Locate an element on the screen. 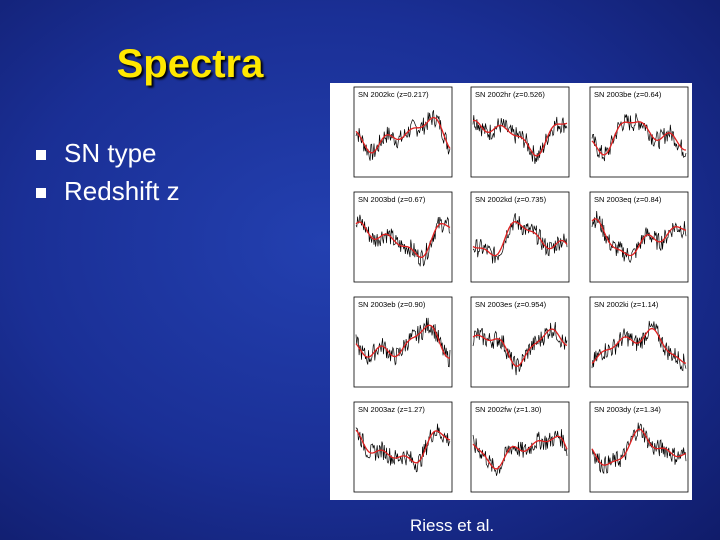 The image size is (720, 540). caption: Riess et al. is located at coordinates (452, 525).